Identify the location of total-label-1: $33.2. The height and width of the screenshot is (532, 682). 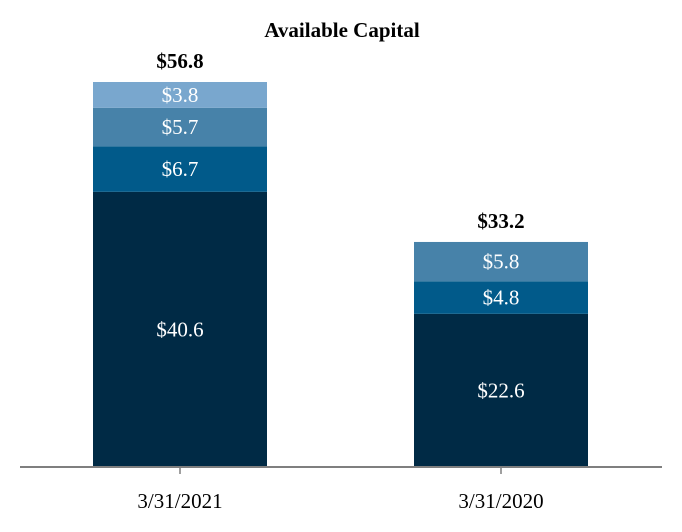
(500, 221).